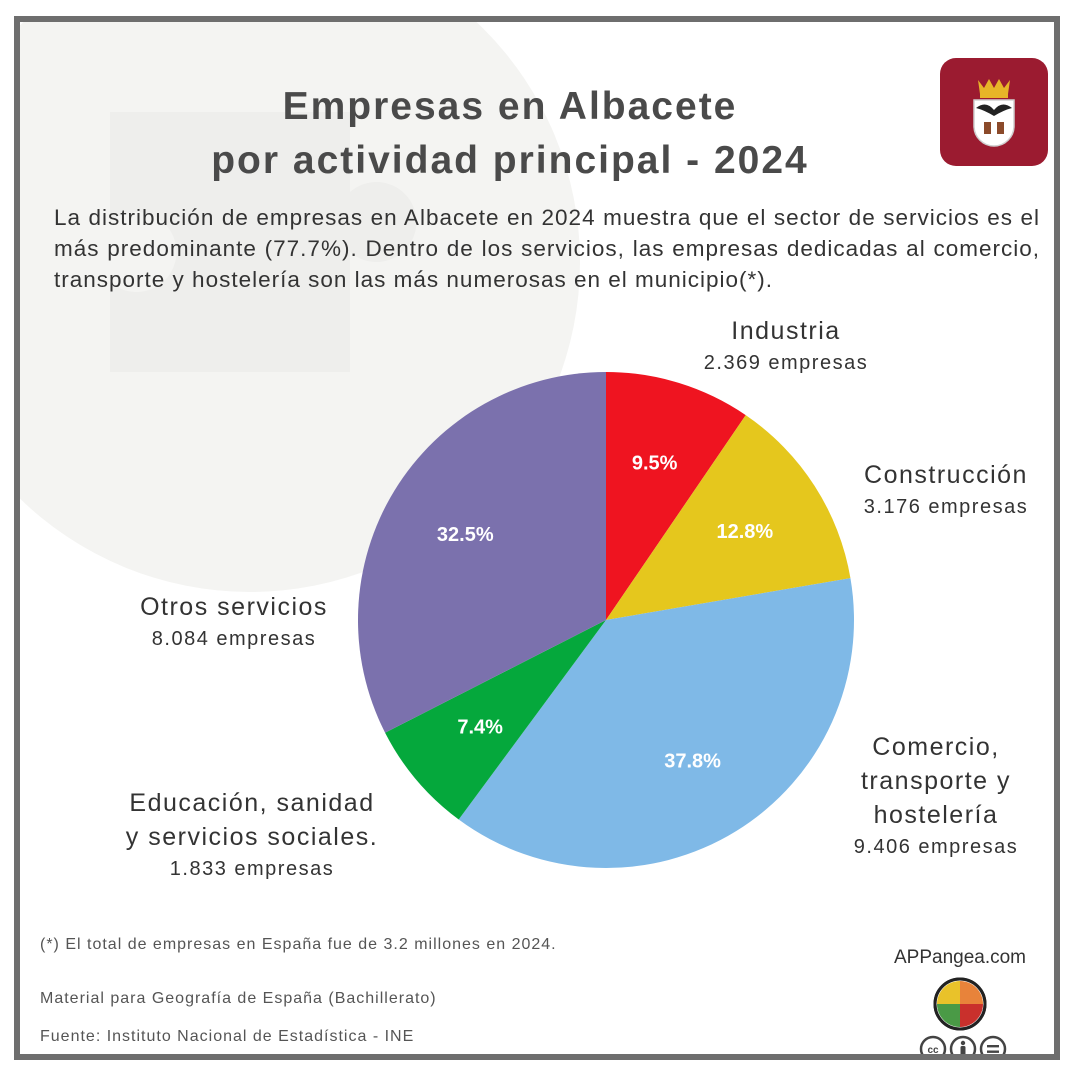  What do you see at coordinates (936, 847) in the screenshot?
I see `category-count: 9.406 empresas` at bounding box center [936, 847].